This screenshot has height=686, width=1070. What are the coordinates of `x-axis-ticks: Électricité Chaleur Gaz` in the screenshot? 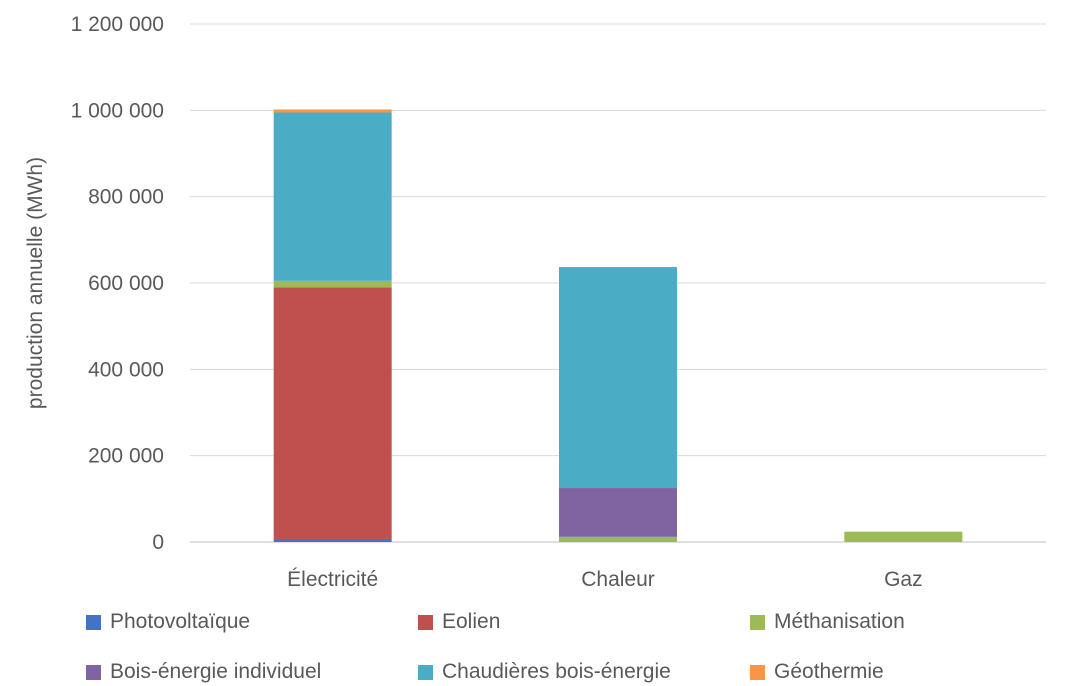 It's located at (604, 579).